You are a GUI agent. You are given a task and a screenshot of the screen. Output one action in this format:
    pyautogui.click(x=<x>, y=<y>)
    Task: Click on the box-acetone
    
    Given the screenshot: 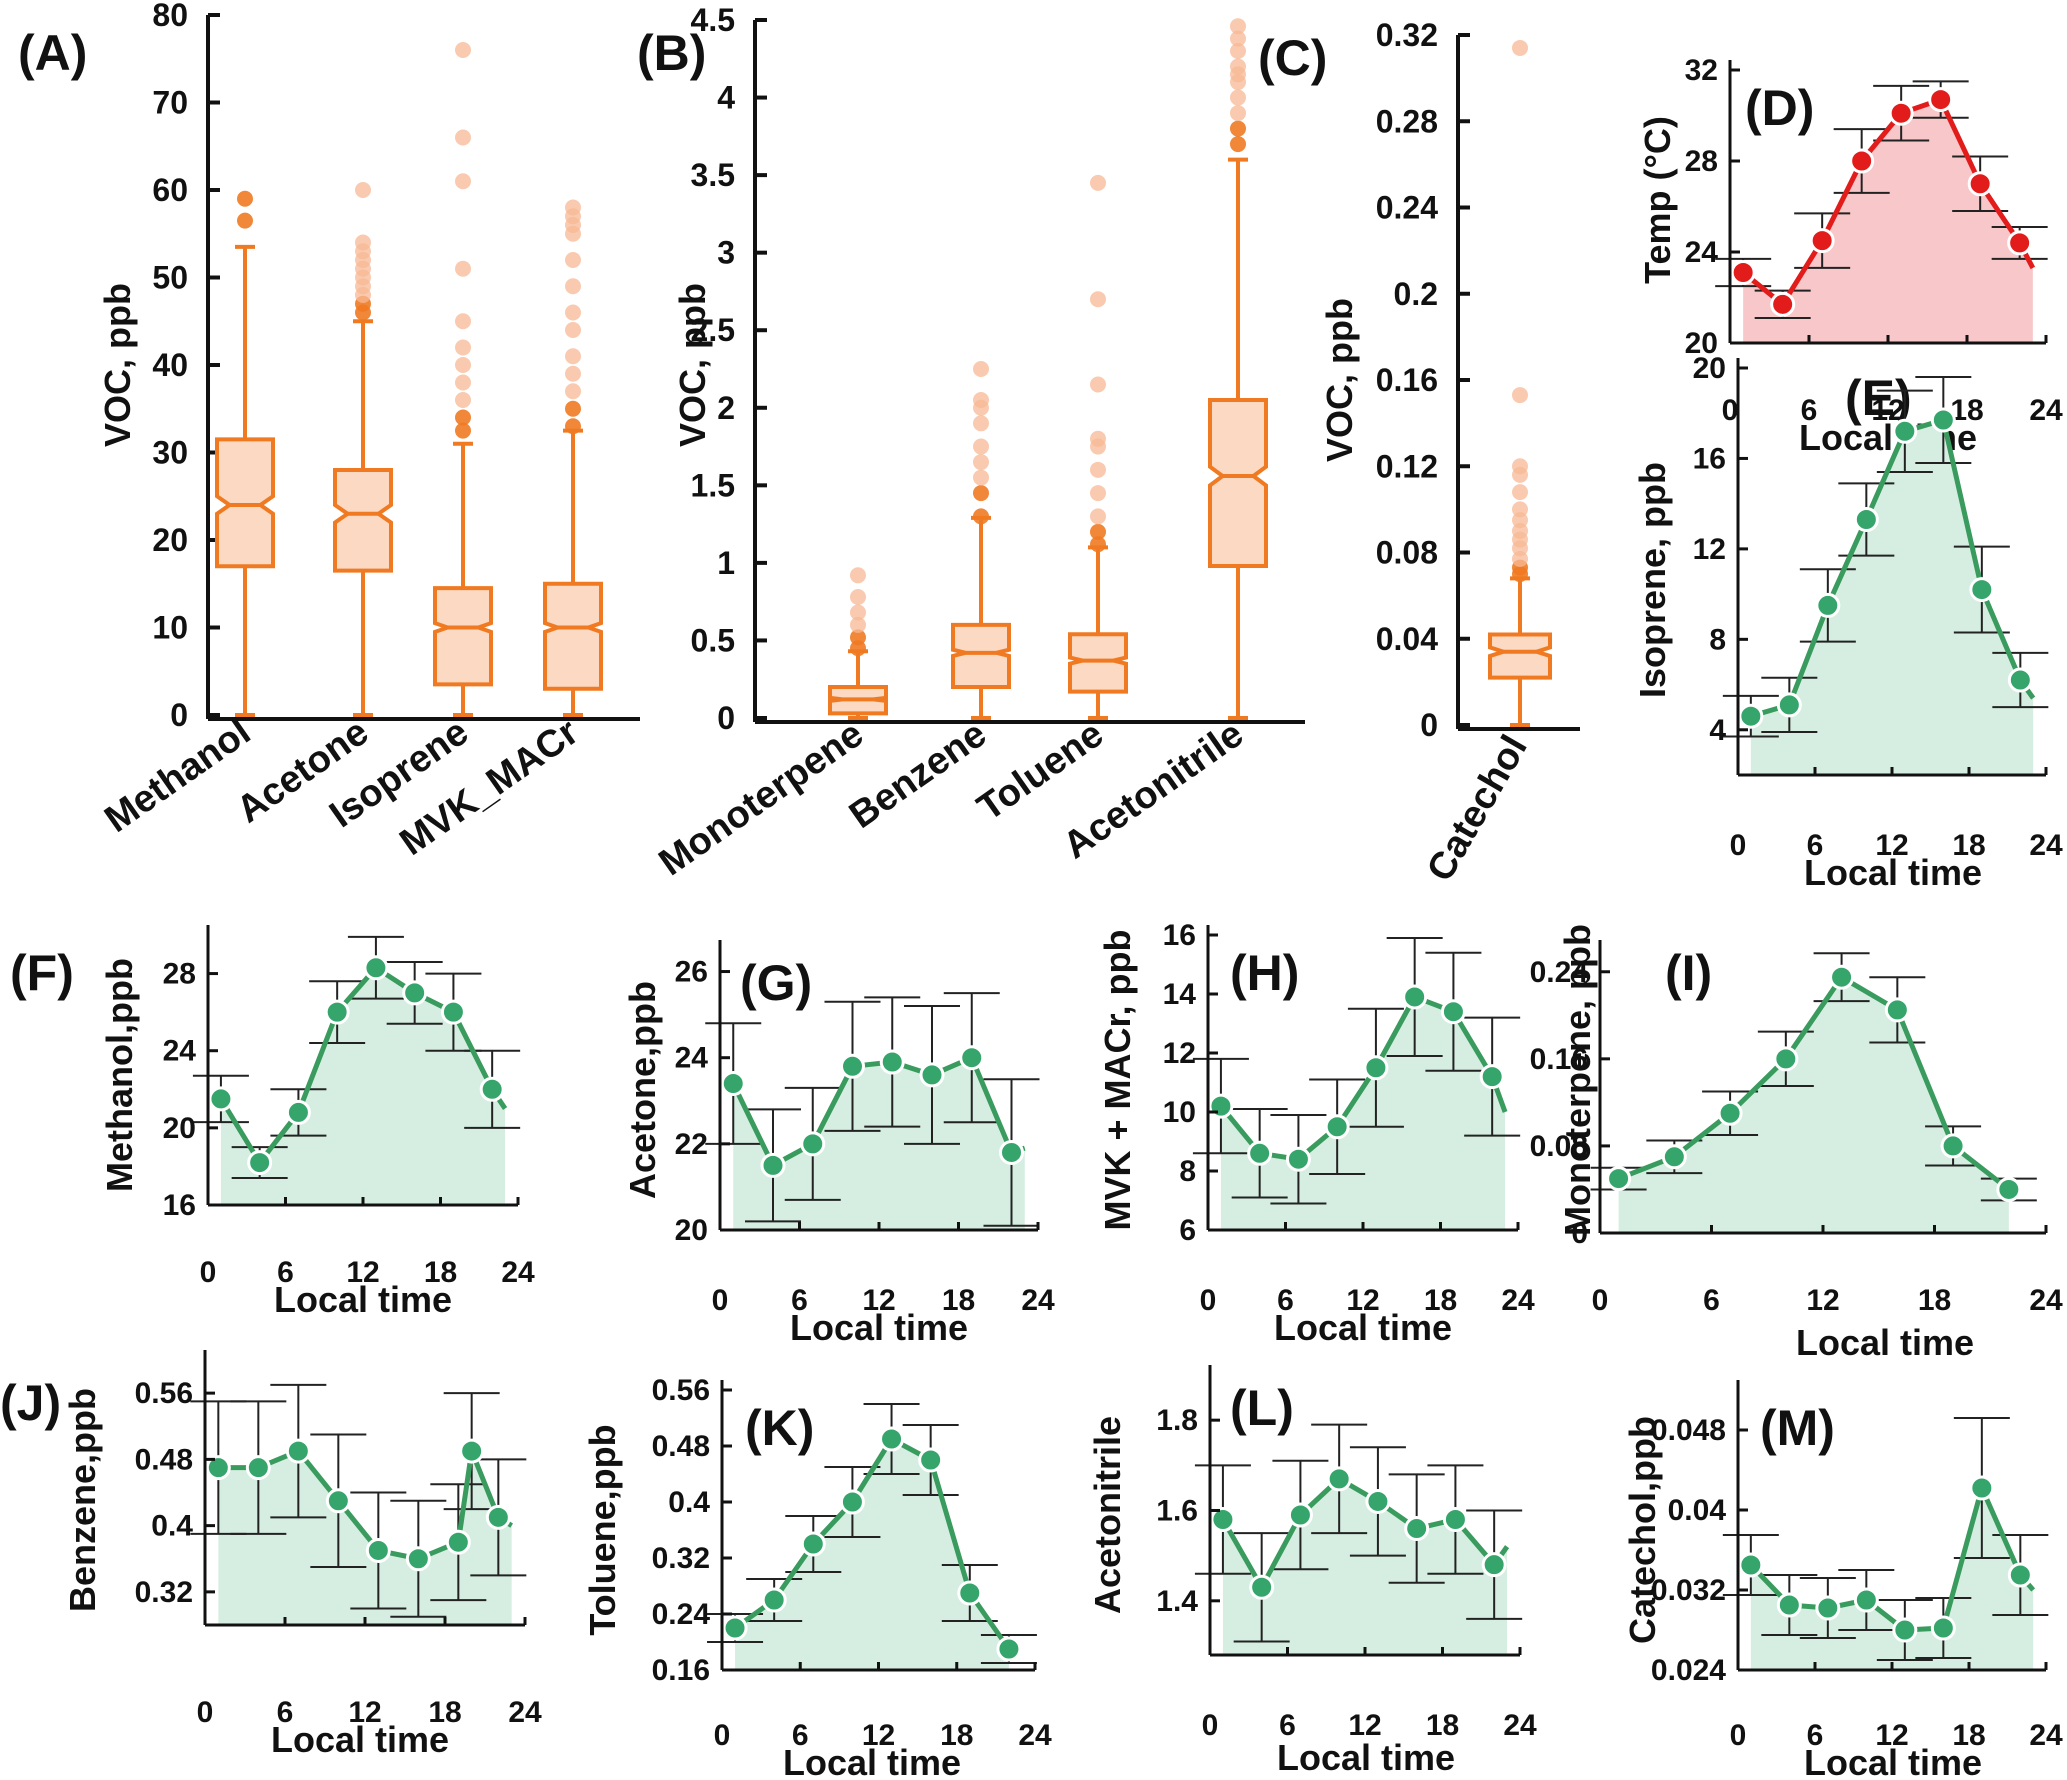 What is the action you would take?
    pyautogui.click(x=363, y=449)
    